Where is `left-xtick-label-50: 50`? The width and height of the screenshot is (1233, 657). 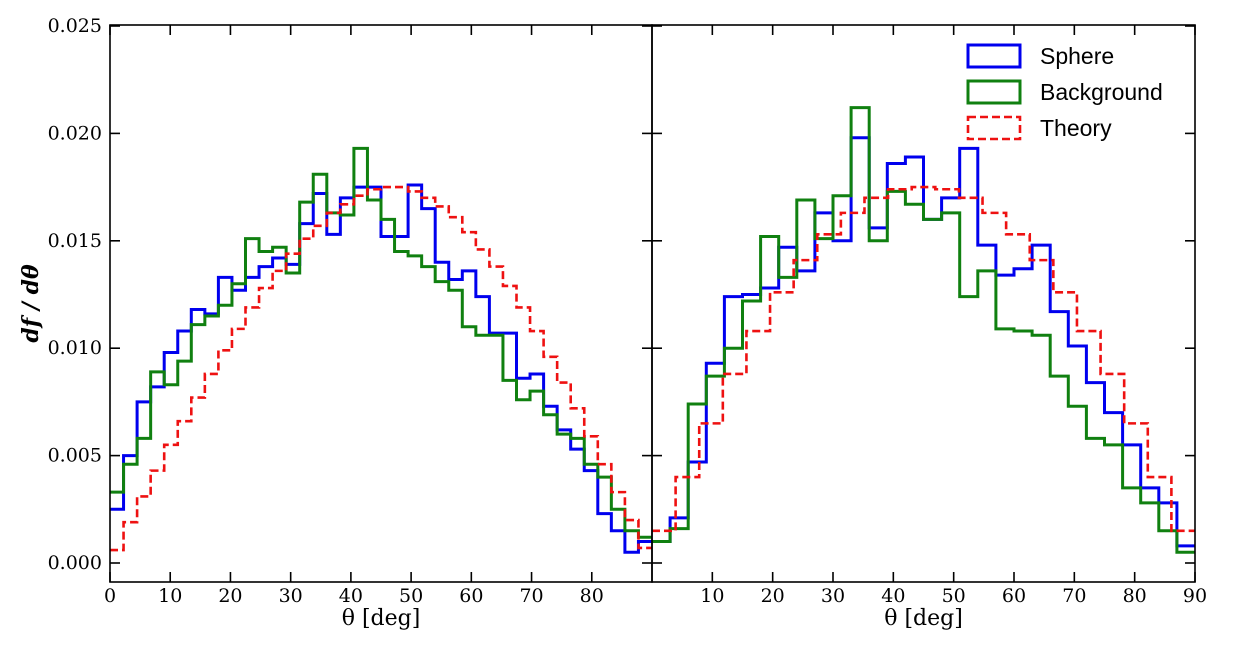 left-xtick-label-50: 50 is located at coordinates (411, 596).